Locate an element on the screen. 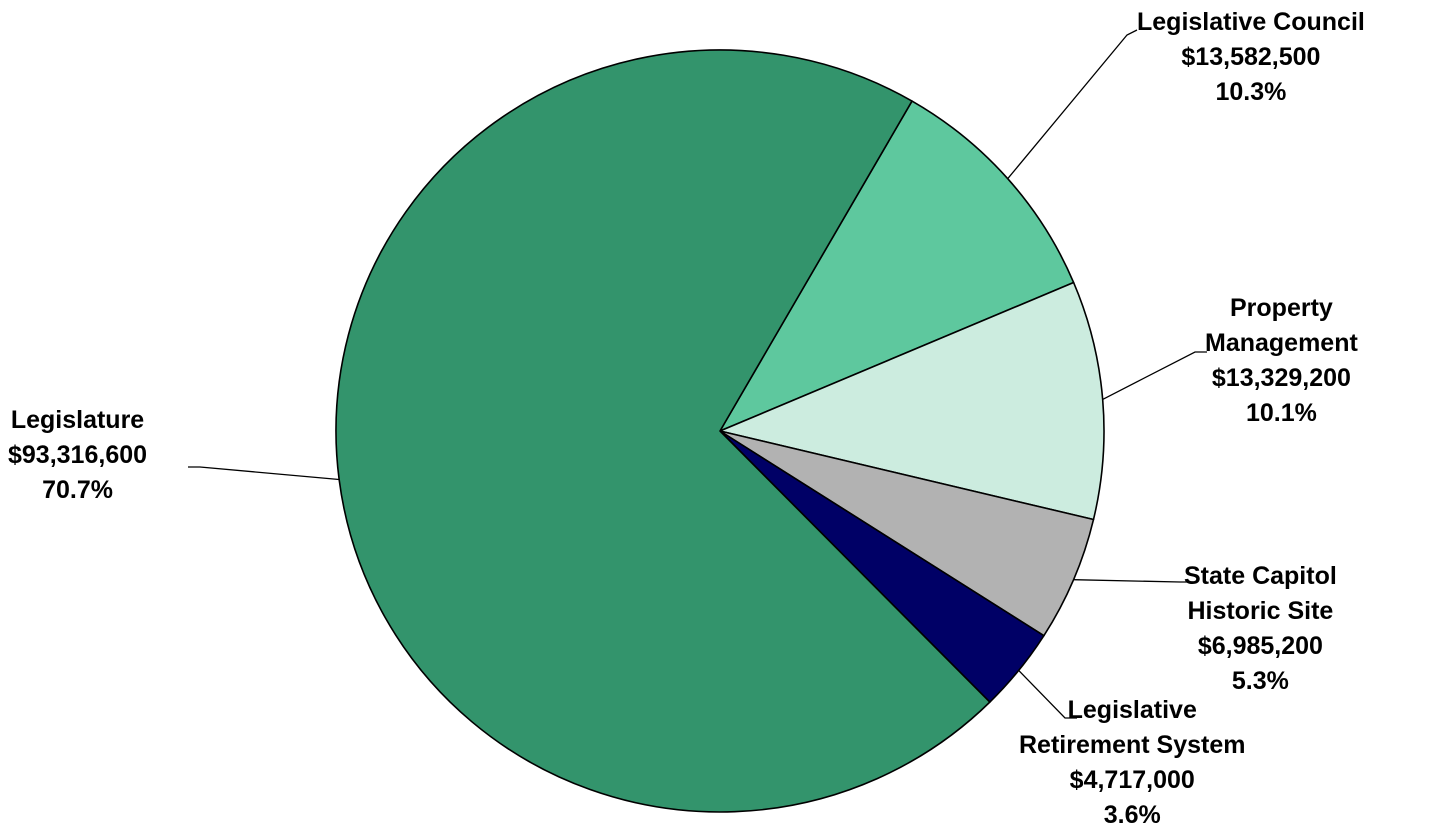 The height and width of the screenshot is (835, 1447). slice-value-label: $6,985,200 is located at coordinates (1260, 646).